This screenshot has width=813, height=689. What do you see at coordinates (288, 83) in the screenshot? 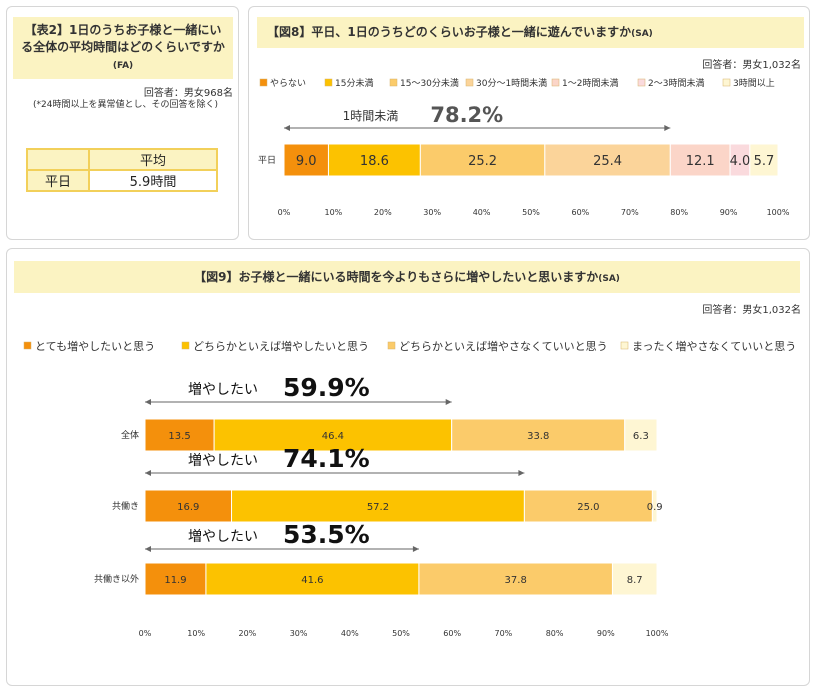
I see `fig8-legend-label: やらない` at bounding box center [288, 83].